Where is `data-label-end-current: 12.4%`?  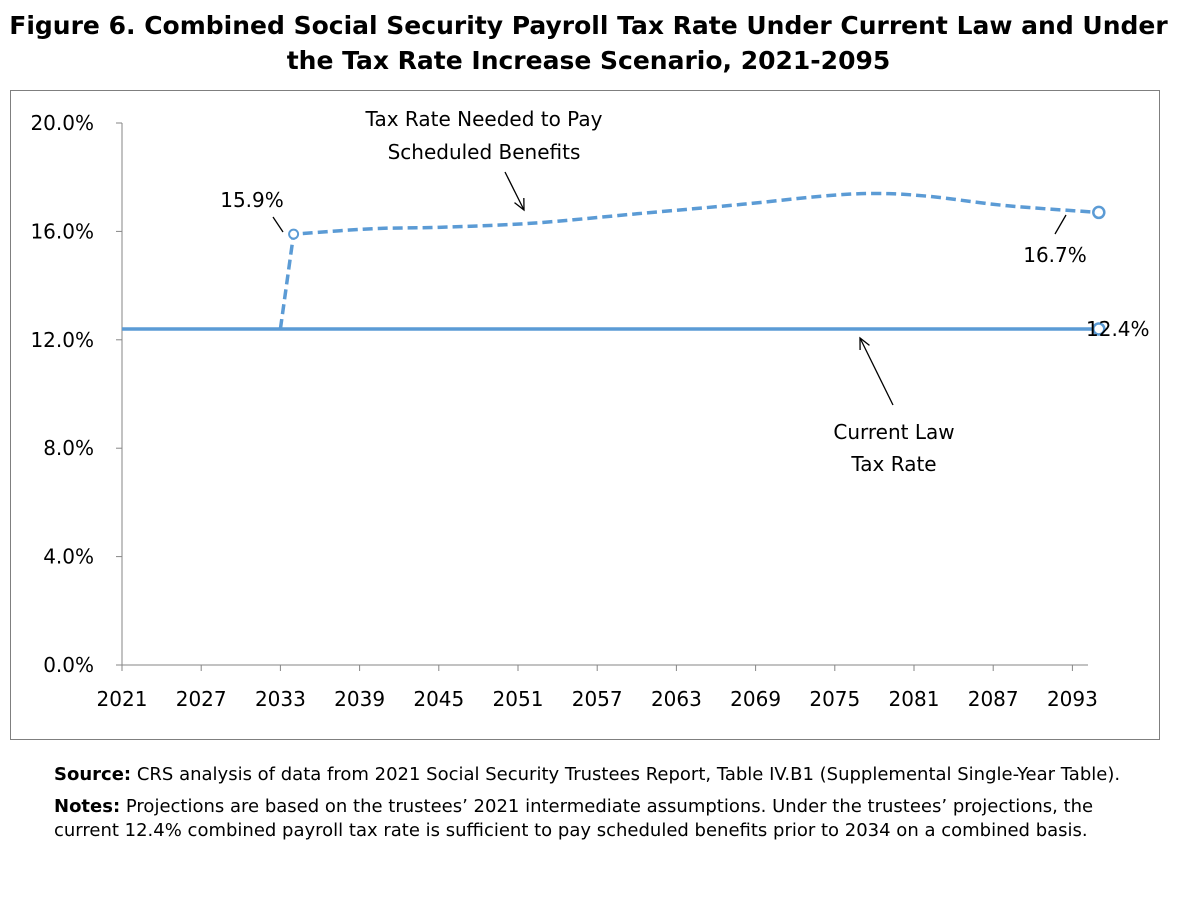 data-label-end-current: 12.4% is located at coordinates (1118, 329).